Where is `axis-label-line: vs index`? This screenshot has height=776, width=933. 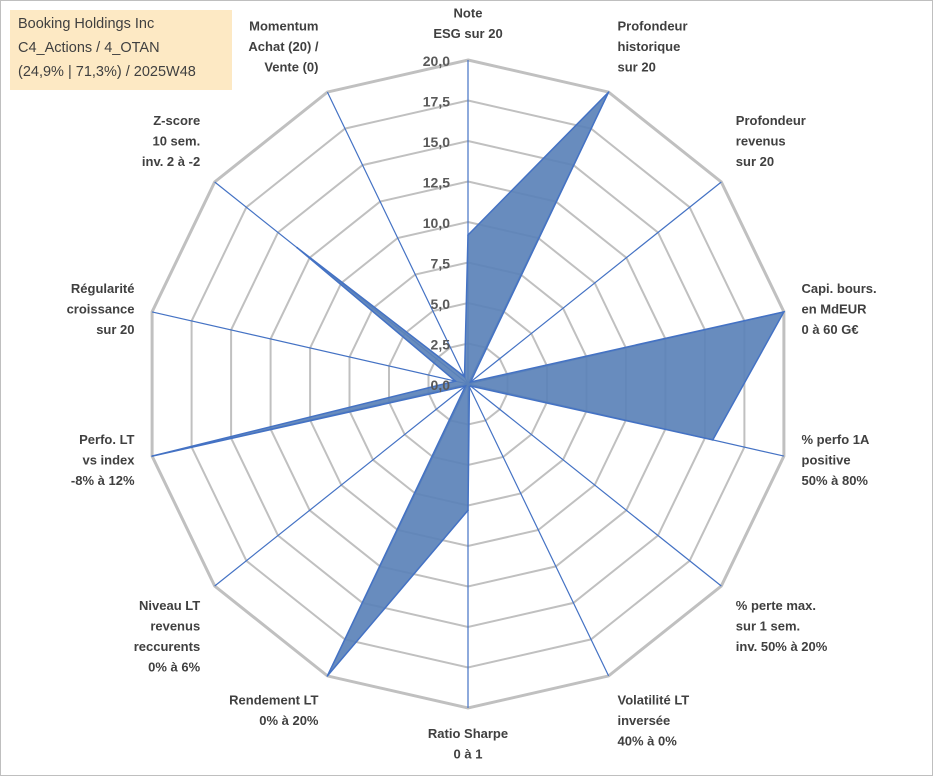 axis-label-line: vs index is located at coordinates (108, 460).